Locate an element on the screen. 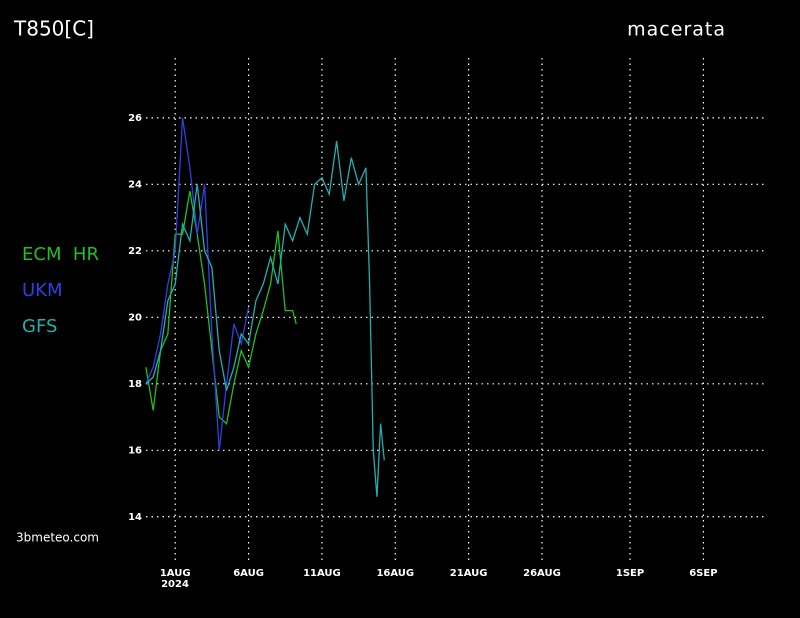  legend-label: GFS is located at coordinates (39, 326).